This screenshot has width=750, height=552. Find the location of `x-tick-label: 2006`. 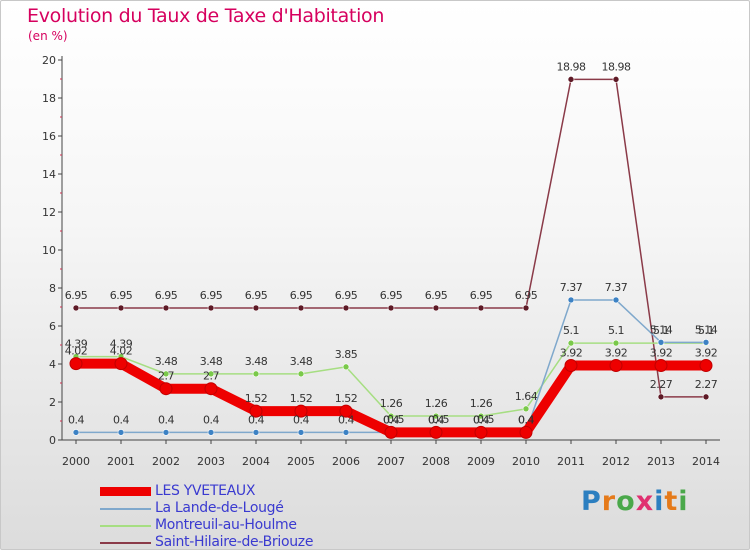

x-tick-label: 2006 is located at coordinates (346, 461).